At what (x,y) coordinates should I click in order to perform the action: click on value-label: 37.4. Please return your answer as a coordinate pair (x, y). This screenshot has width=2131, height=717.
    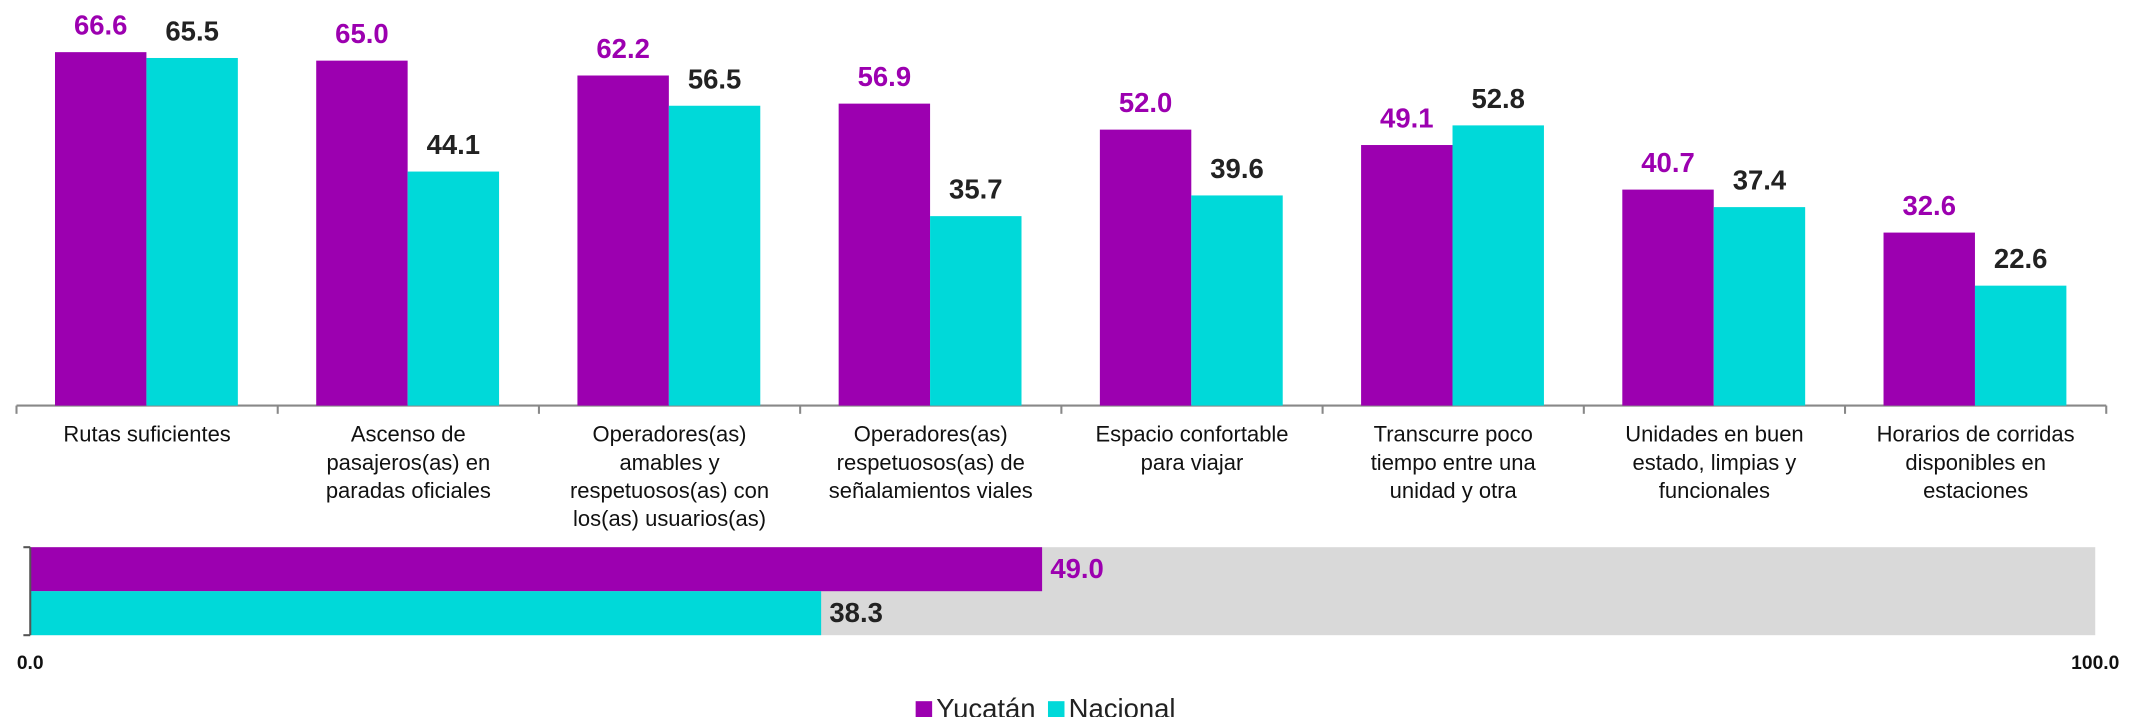
    Looking at the image, I should click on (1760, 180).